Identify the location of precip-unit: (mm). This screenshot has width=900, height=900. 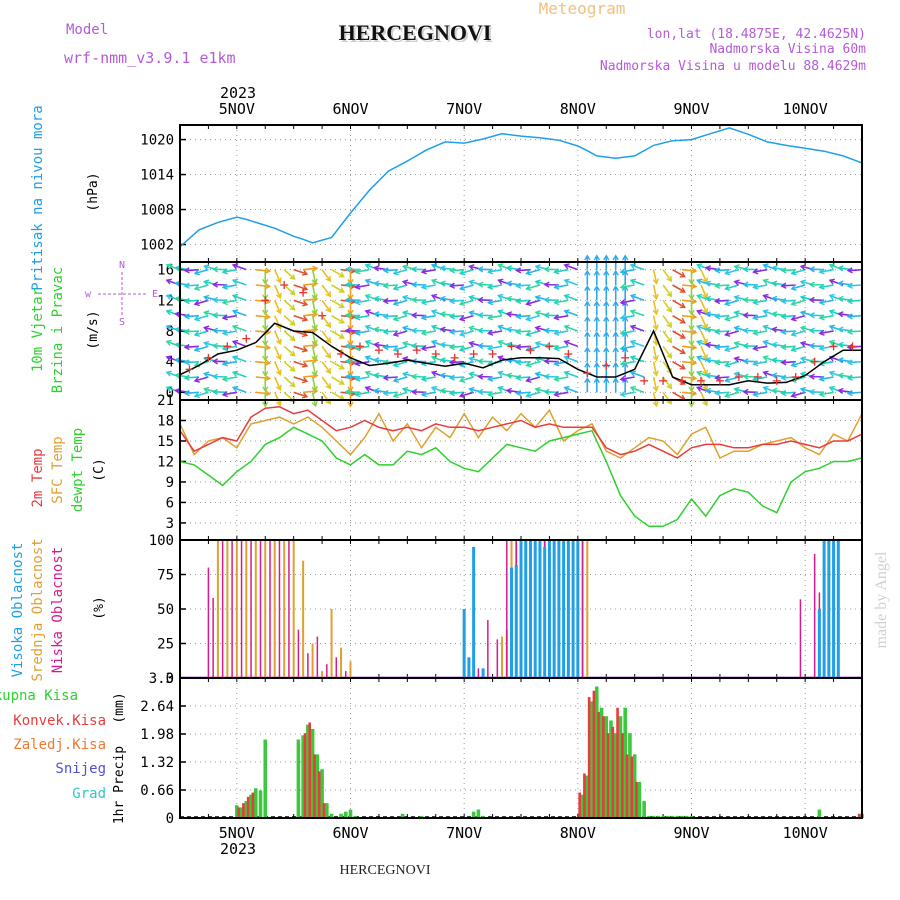
(119, 707).